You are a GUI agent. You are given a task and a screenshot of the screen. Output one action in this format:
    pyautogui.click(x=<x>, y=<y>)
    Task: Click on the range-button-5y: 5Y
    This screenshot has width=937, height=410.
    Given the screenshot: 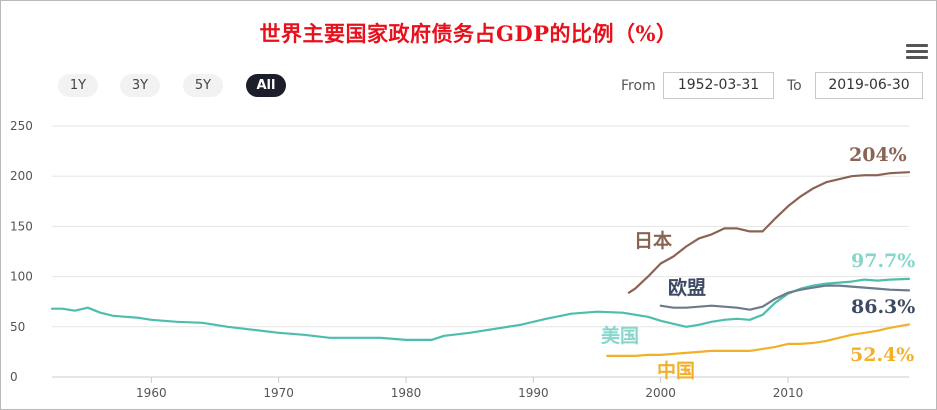 What is the action you would take?
    pyautogui.click(x=203, y=85)
    